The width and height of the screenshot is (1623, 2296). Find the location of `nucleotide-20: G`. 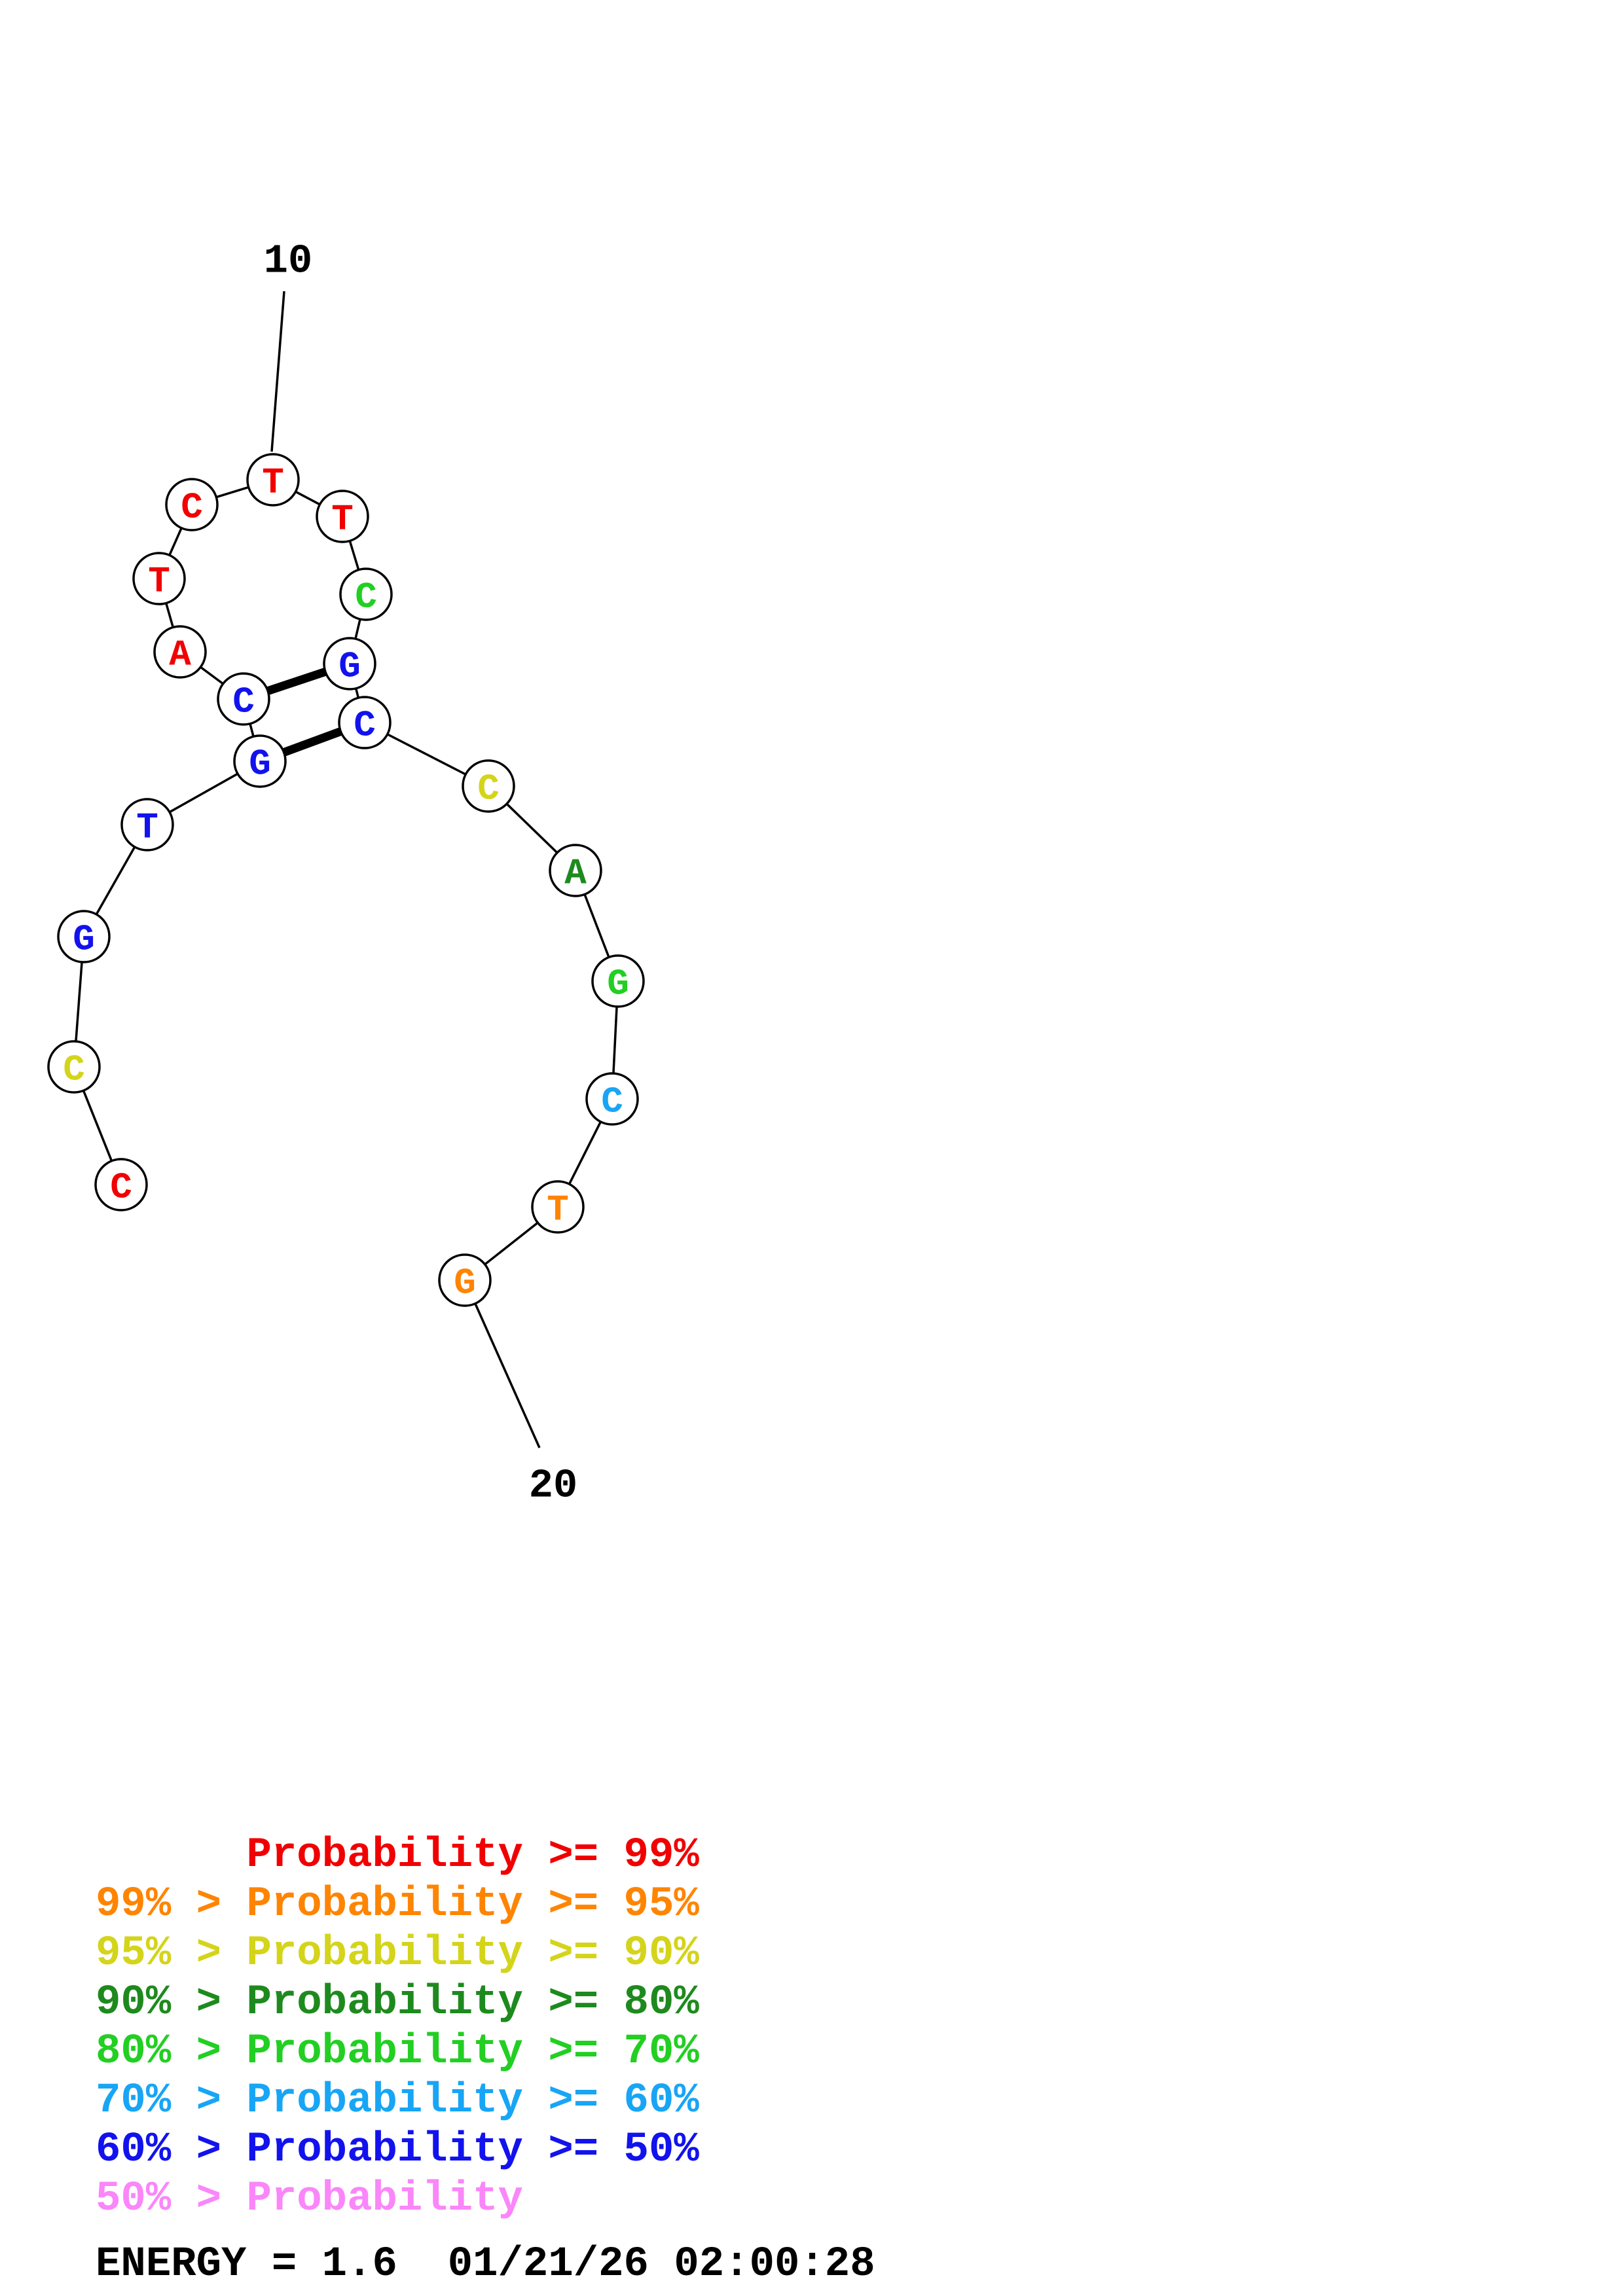

nucleotide-20: G is located at coordinates (465, 1280).